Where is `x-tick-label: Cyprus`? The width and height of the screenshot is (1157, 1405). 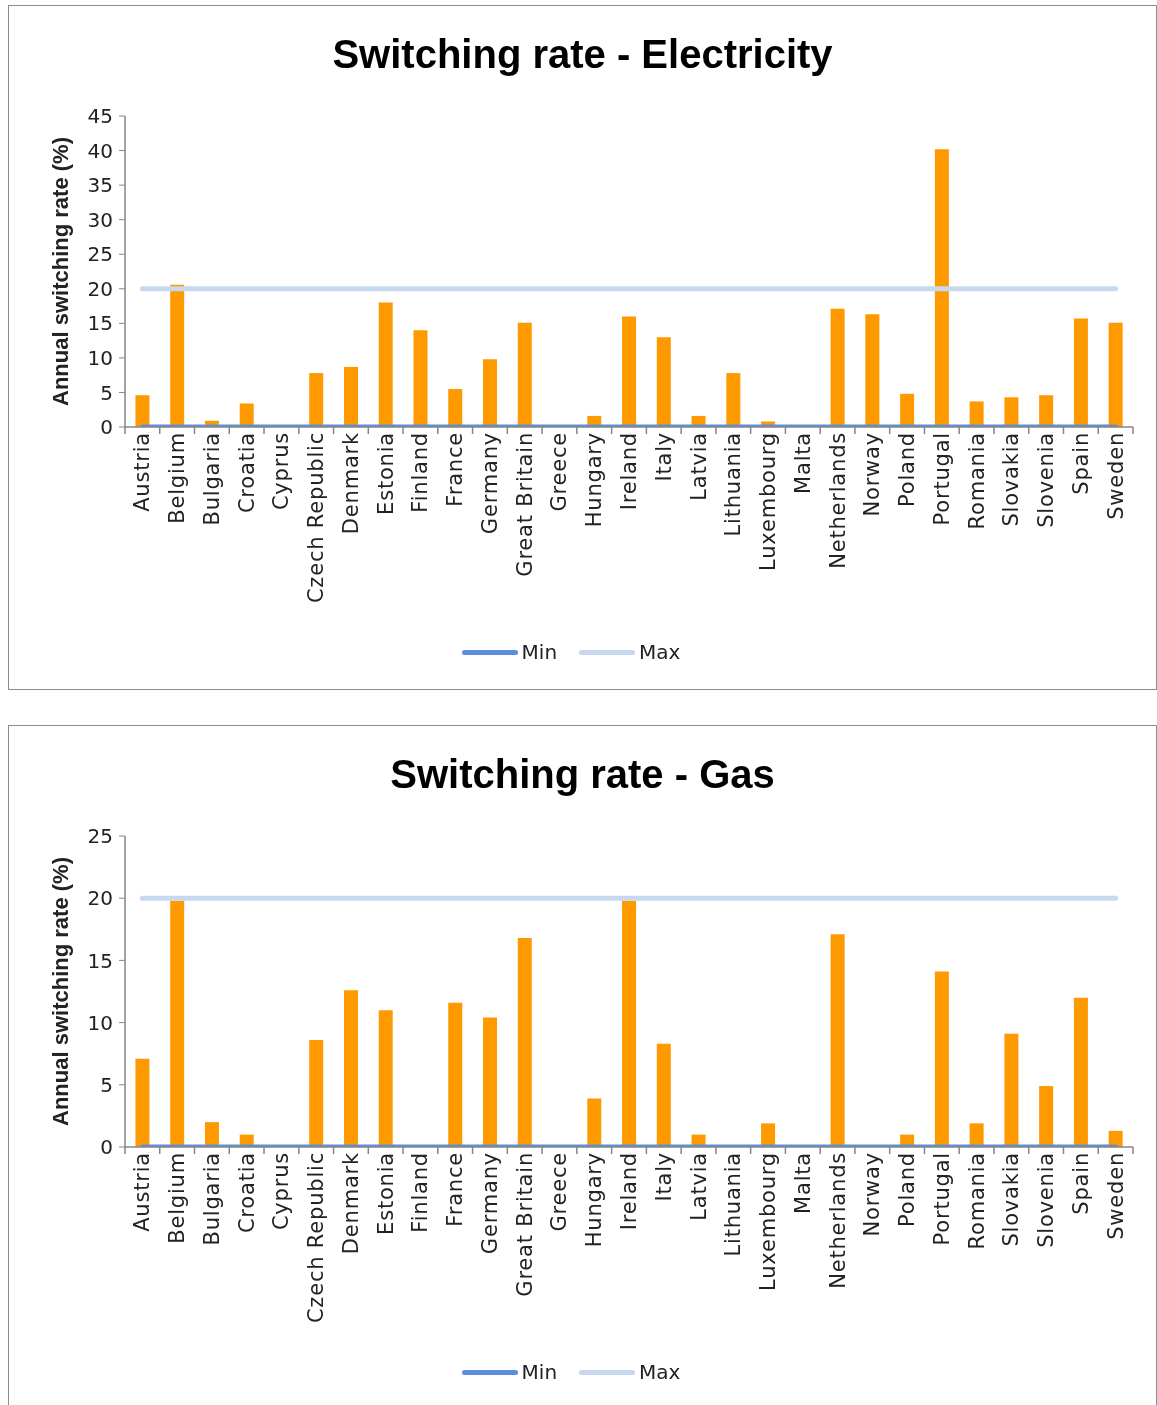
x-tick-label: Cyprus is located at coordinates (281, 471).